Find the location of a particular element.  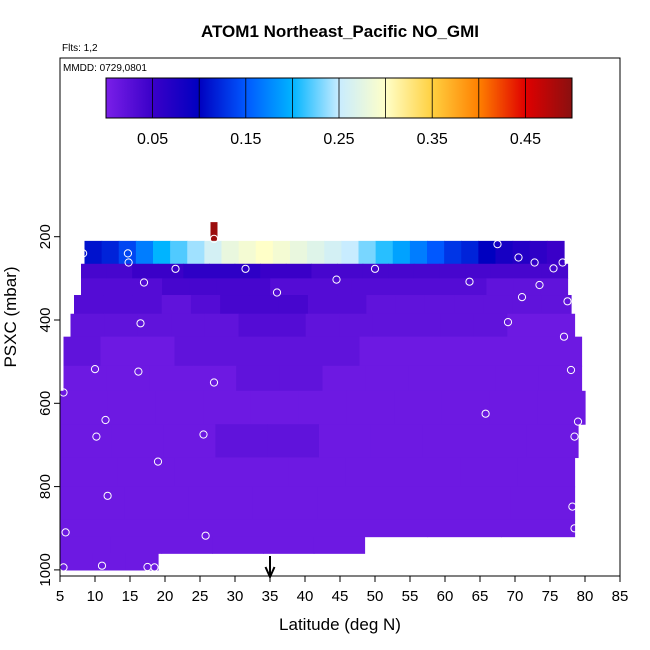

x-tick-label: 60 is located at coordinates (445, 596).